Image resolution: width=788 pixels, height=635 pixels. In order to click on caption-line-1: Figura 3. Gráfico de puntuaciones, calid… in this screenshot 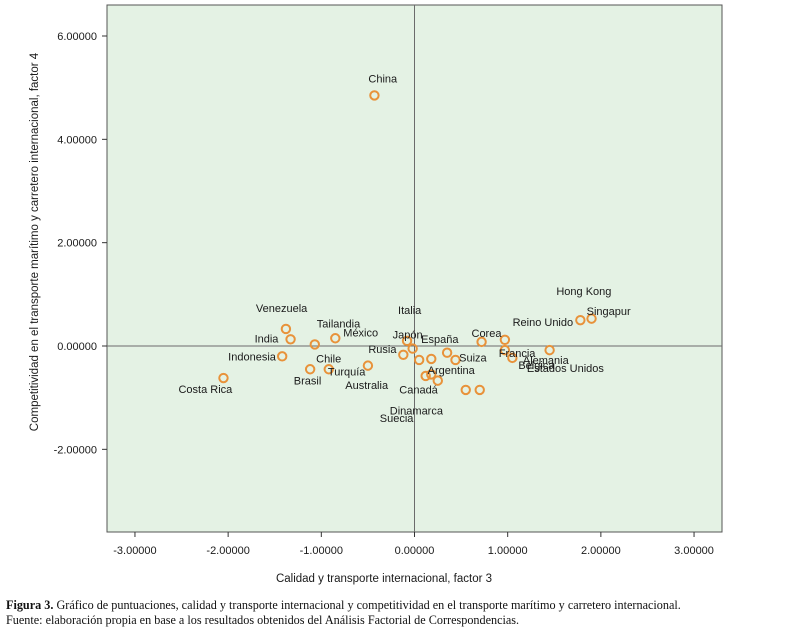, I will do `click(396, 605)`.